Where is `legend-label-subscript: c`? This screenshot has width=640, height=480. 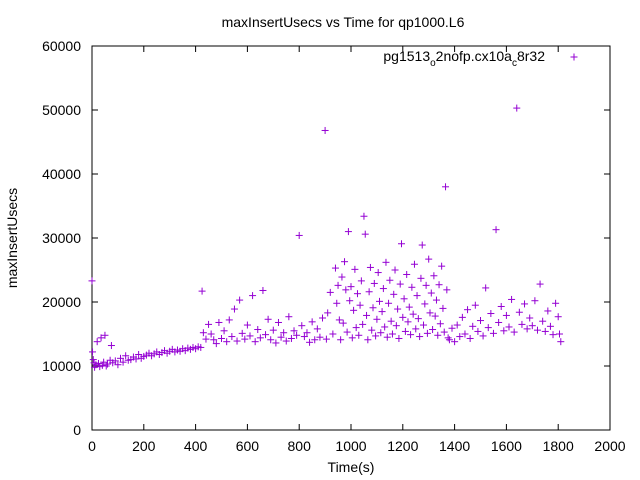 legend-label-subscript: c is located at coordinates (514, 63).